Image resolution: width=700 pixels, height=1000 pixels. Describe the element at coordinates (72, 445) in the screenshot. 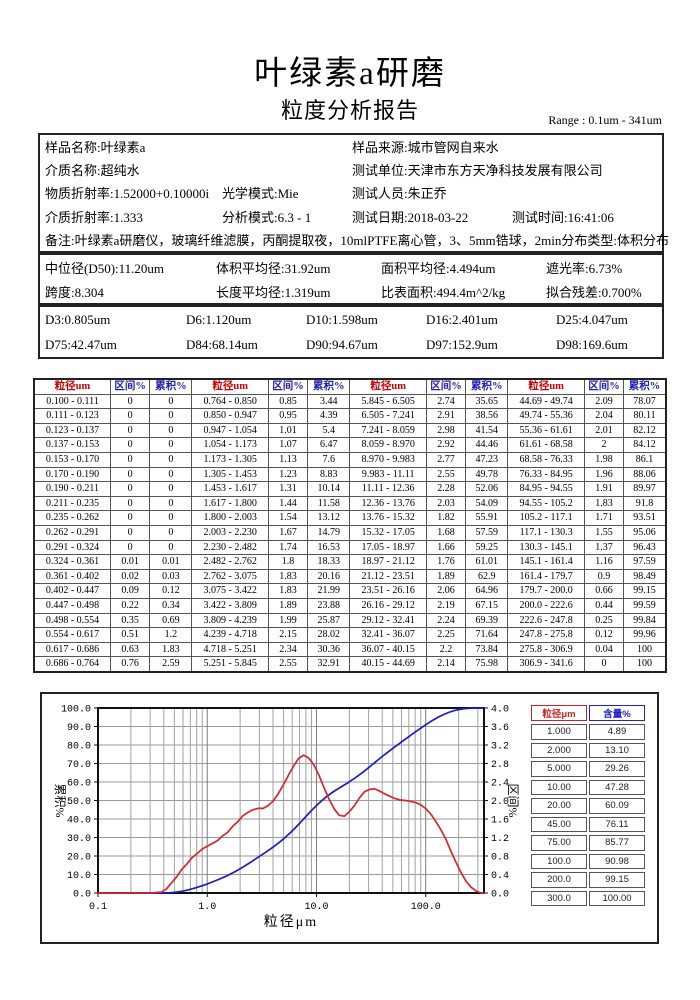

I see `table-cell: 0.137 - 0.153` at that location.